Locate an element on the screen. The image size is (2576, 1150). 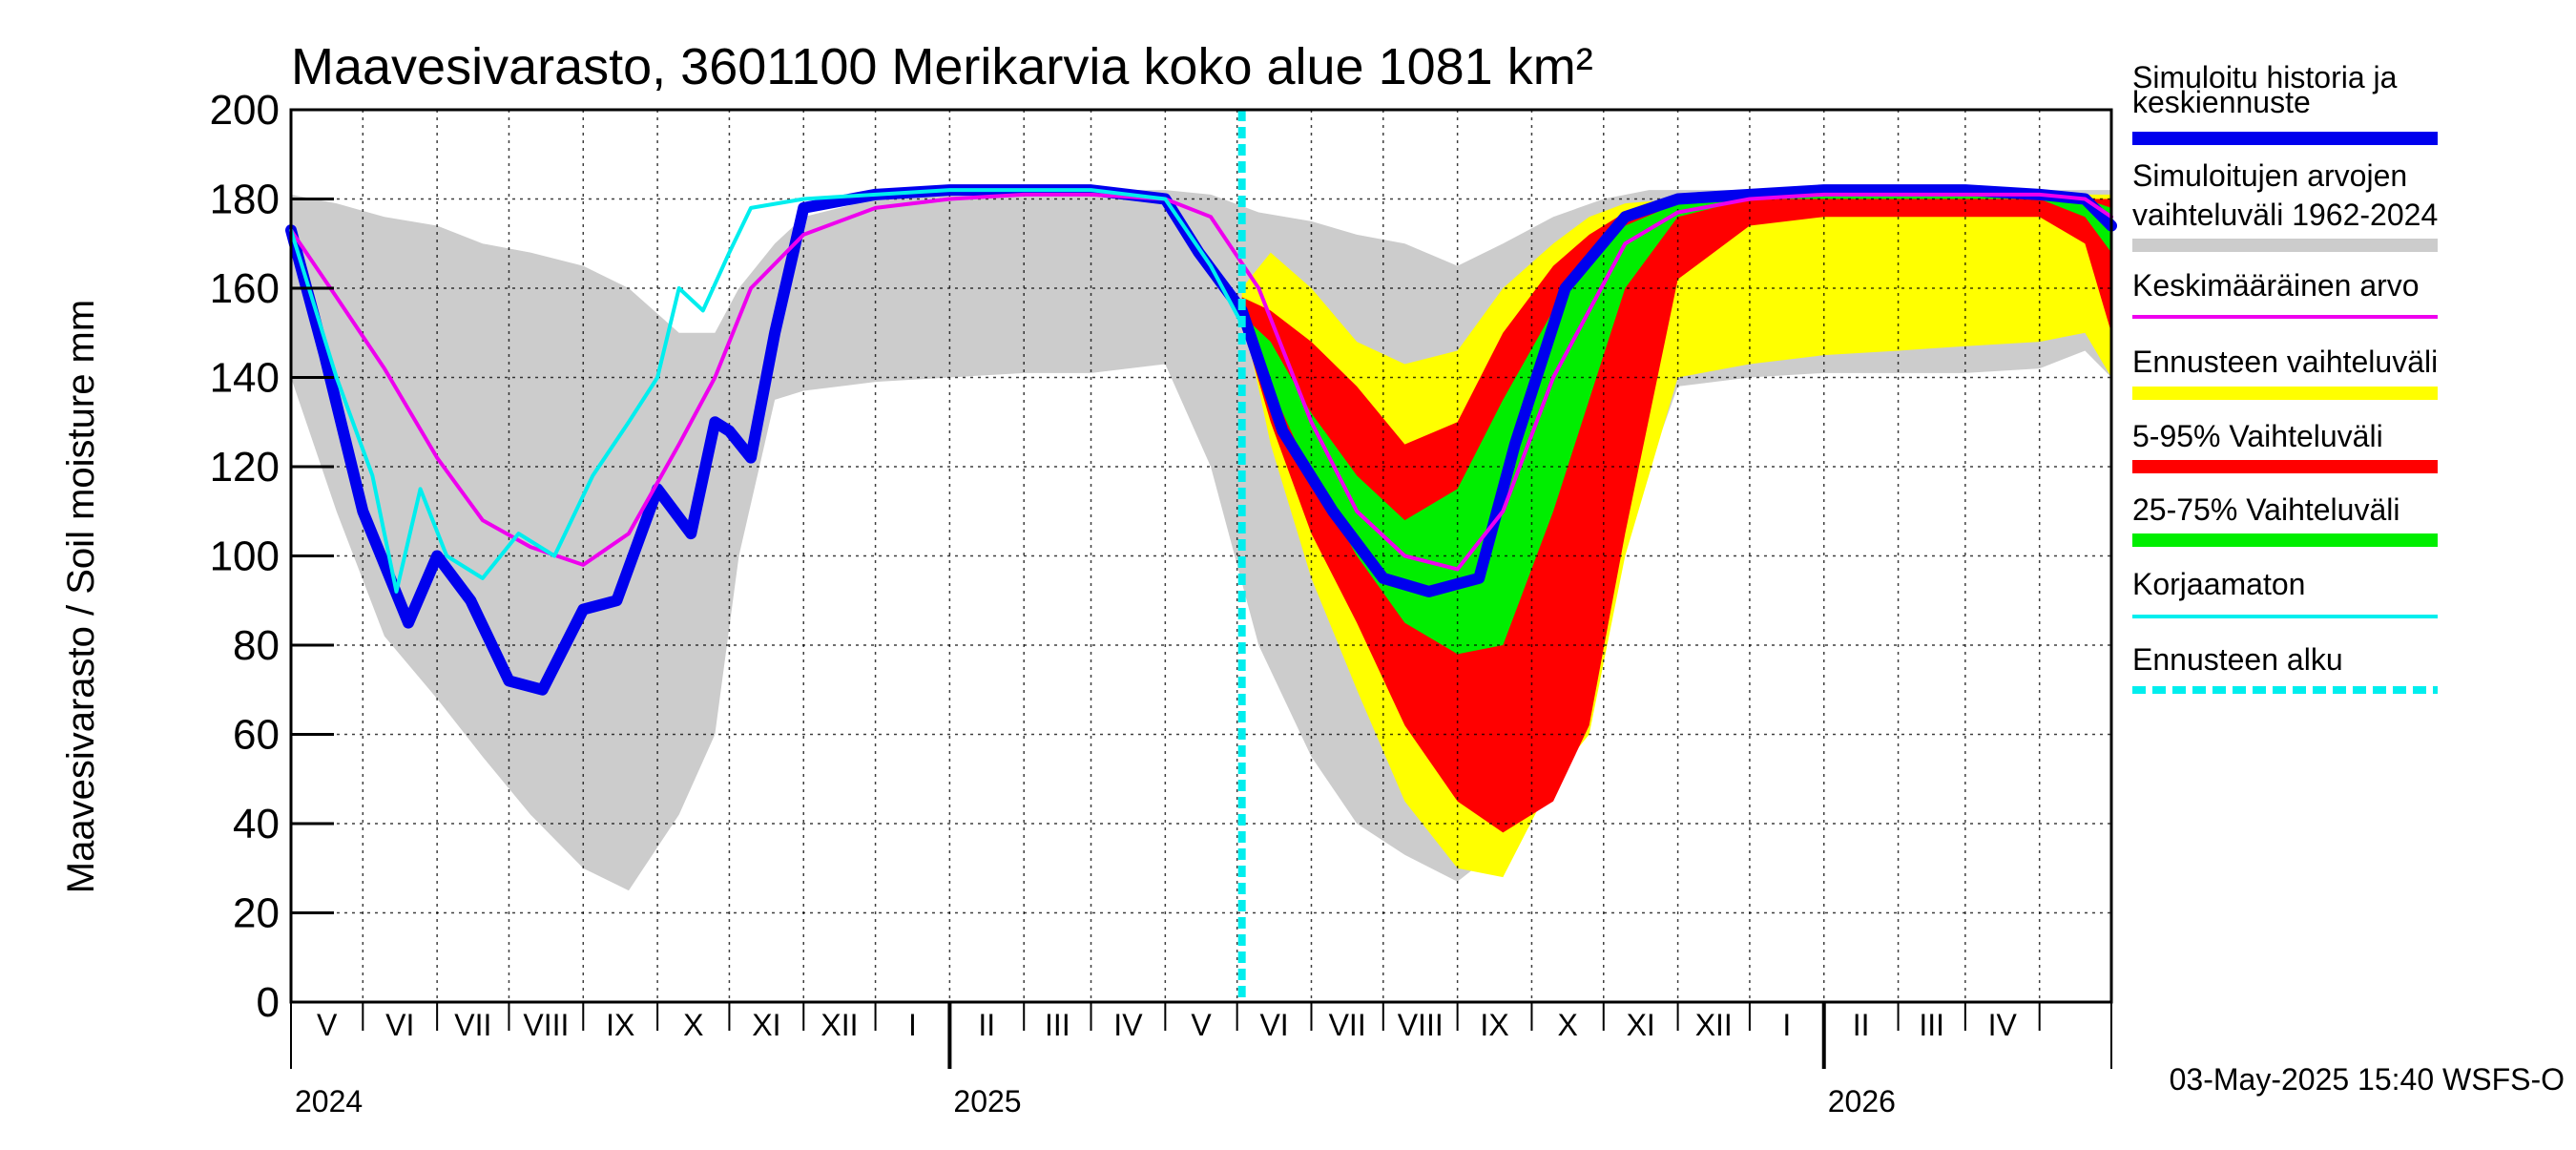
x-year-label: 2025 is located at coordinates (987, 1101).